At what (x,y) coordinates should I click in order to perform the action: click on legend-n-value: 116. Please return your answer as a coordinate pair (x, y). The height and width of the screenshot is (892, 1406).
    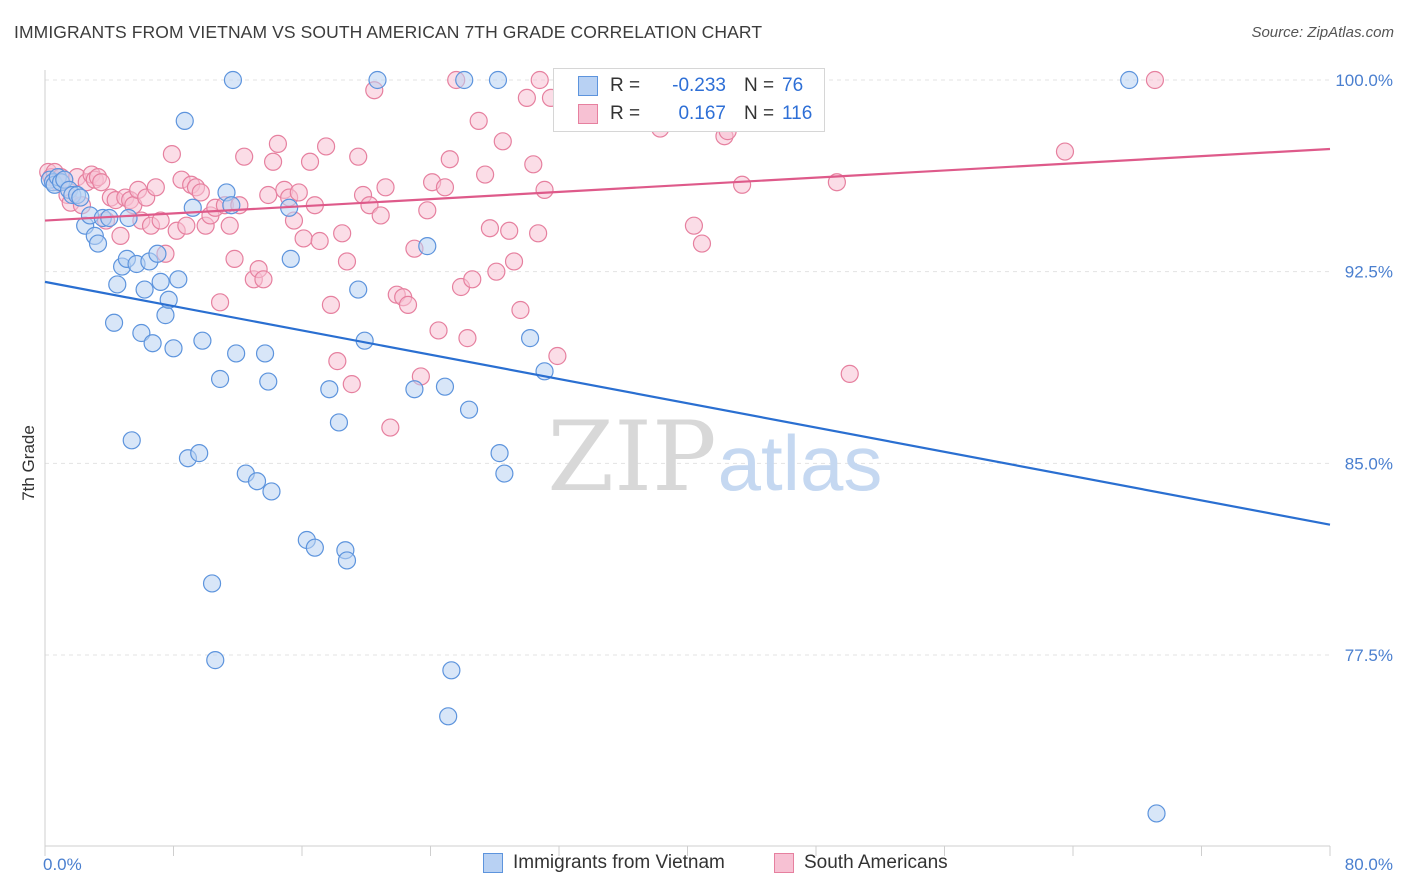
    Looking at the image, I should click on (797, 113).